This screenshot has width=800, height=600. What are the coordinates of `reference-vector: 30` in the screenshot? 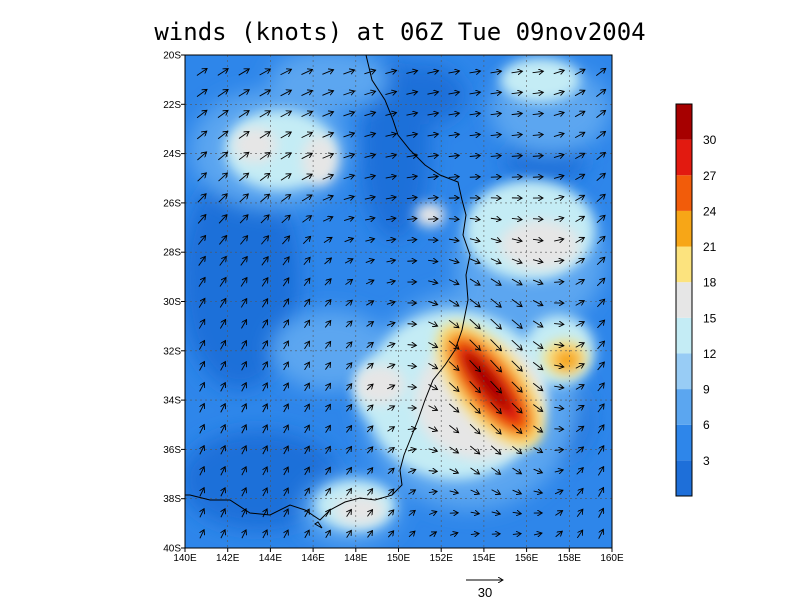 It's located at (484, 590).